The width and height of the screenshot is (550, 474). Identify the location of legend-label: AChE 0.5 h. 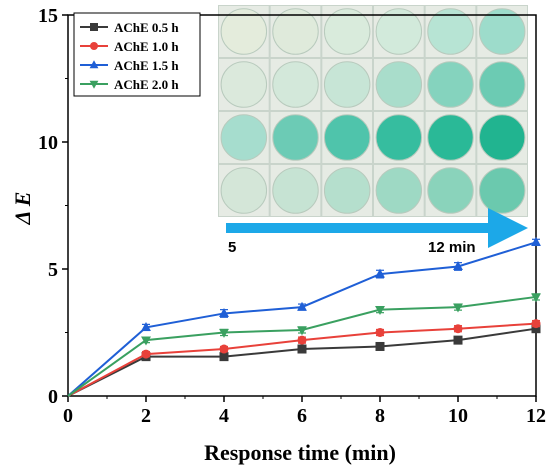
(146, 27).